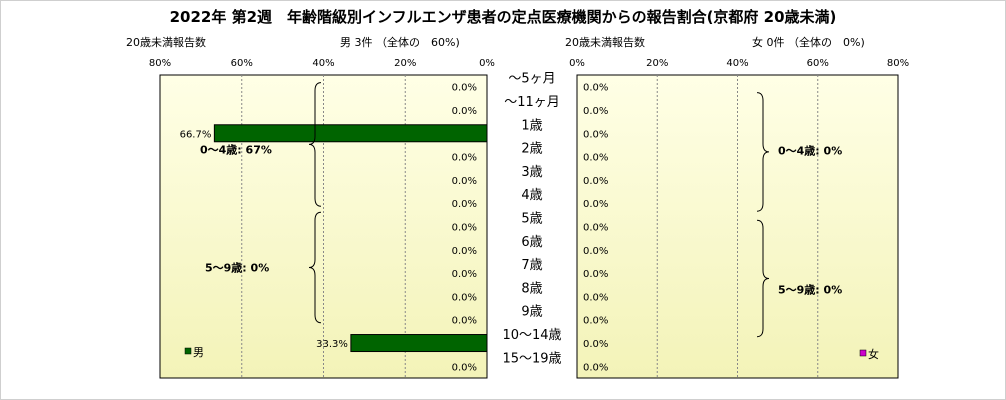 The image size is (1006, 400). What do you see at coordinates (531, 312) in the screenshot?
I see `category-label: 9歳` at bounding box center [531, 312].